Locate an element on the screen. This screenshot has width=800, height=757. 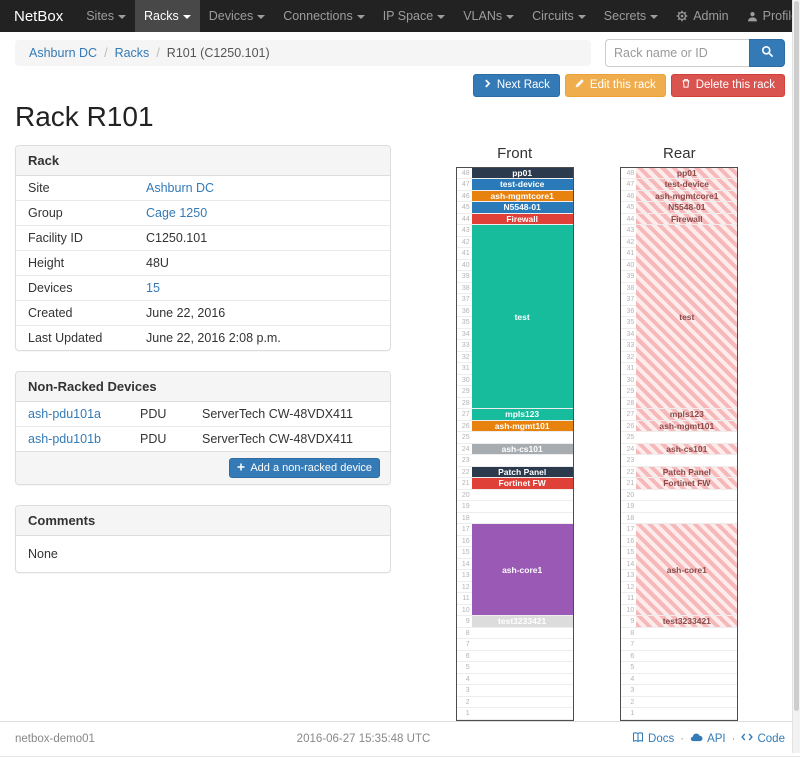
unit-number: 33 is located at coordinates (630, 346).